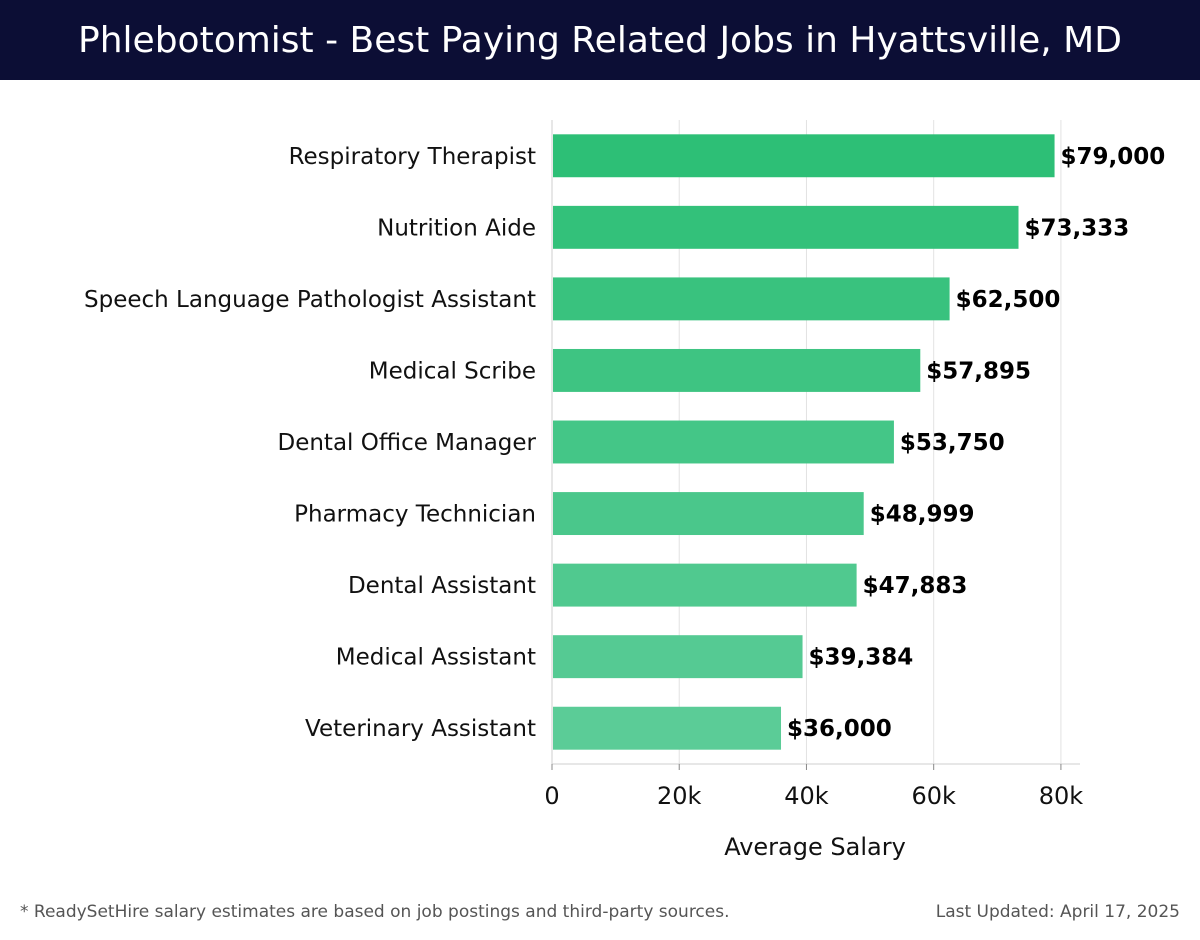 This screenshot has width=1200, height=940. What do you see at coordinates (952, 443) in the screenshot?
I see `data-label: $53,750` at bounding box center [952, 443].